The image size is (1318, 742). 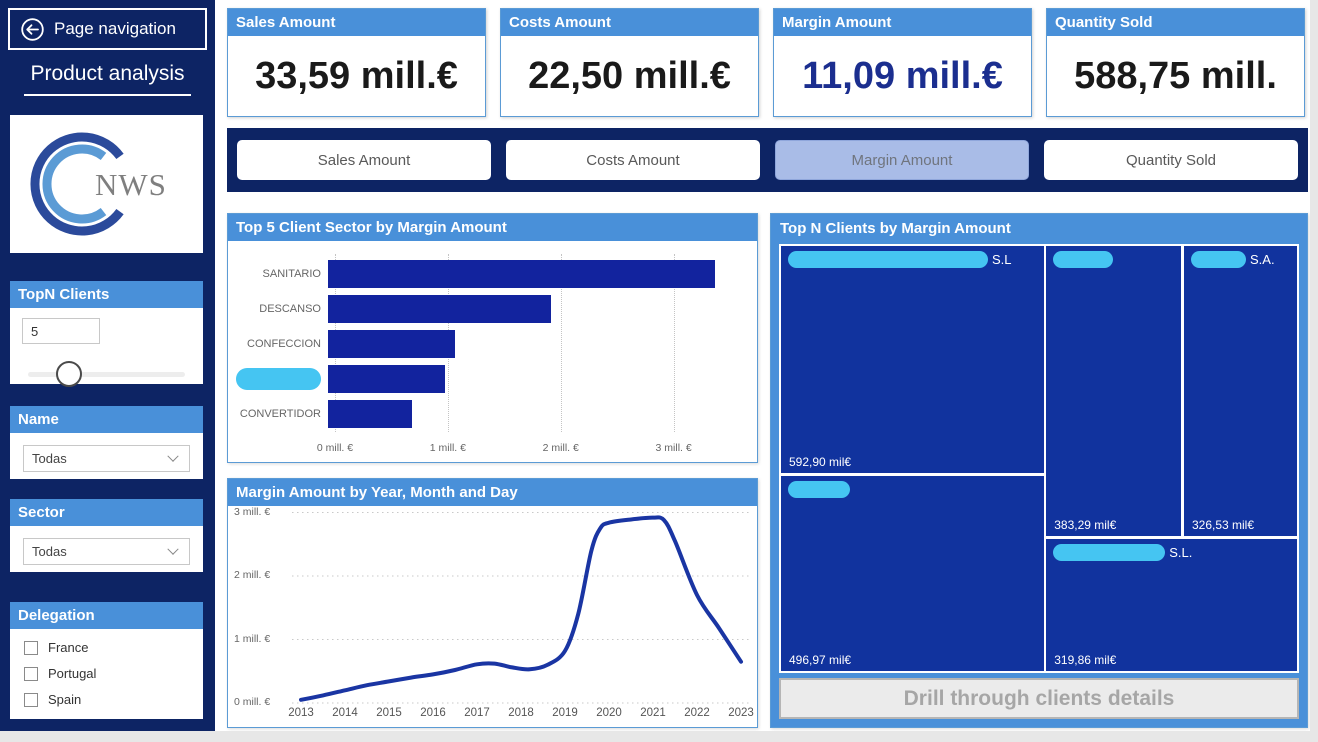 I want to click on name-dropdown: Todas, so click(x=106, y=458).